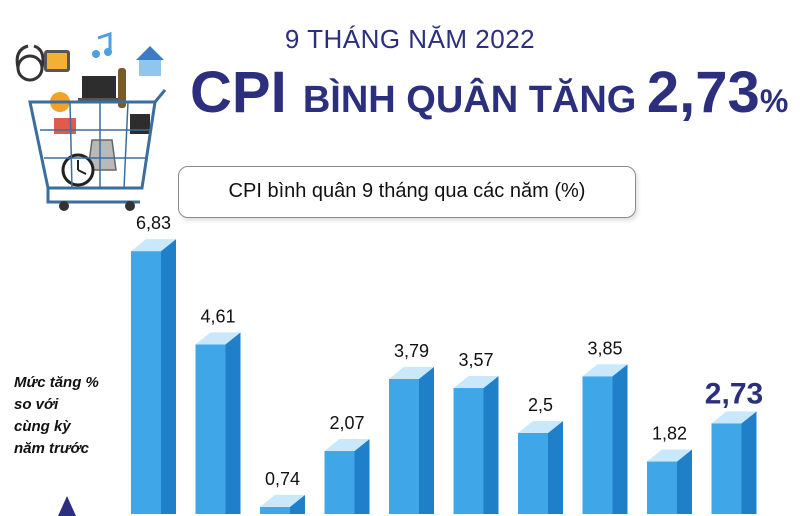 The image size is (800, 516). Describe the element at coordinates (69, 416) in the screenshot. I see `y-axis-note: Mức tăng % so với cùng kỳ năm trước` at that location.